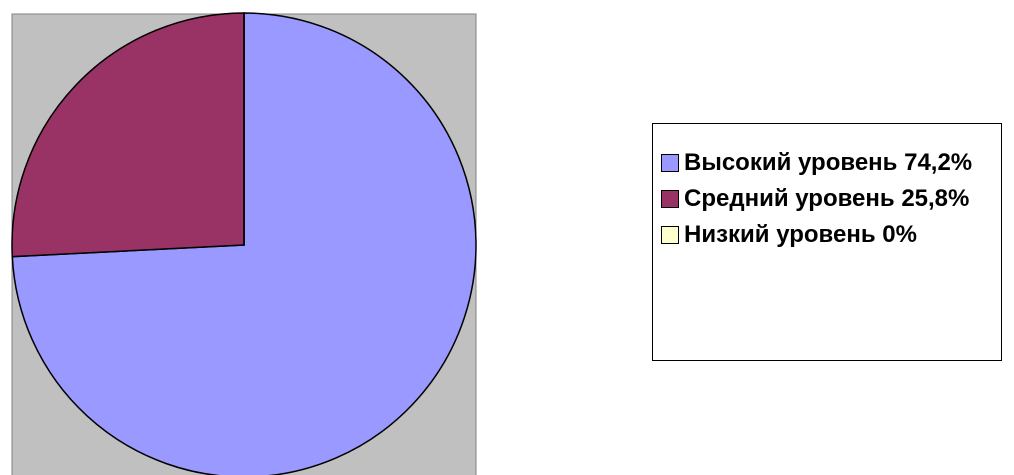  What do you see at coordinates (128, 135) in the screenshot?
I see `pie-slice` at bounding box center [128, 135].